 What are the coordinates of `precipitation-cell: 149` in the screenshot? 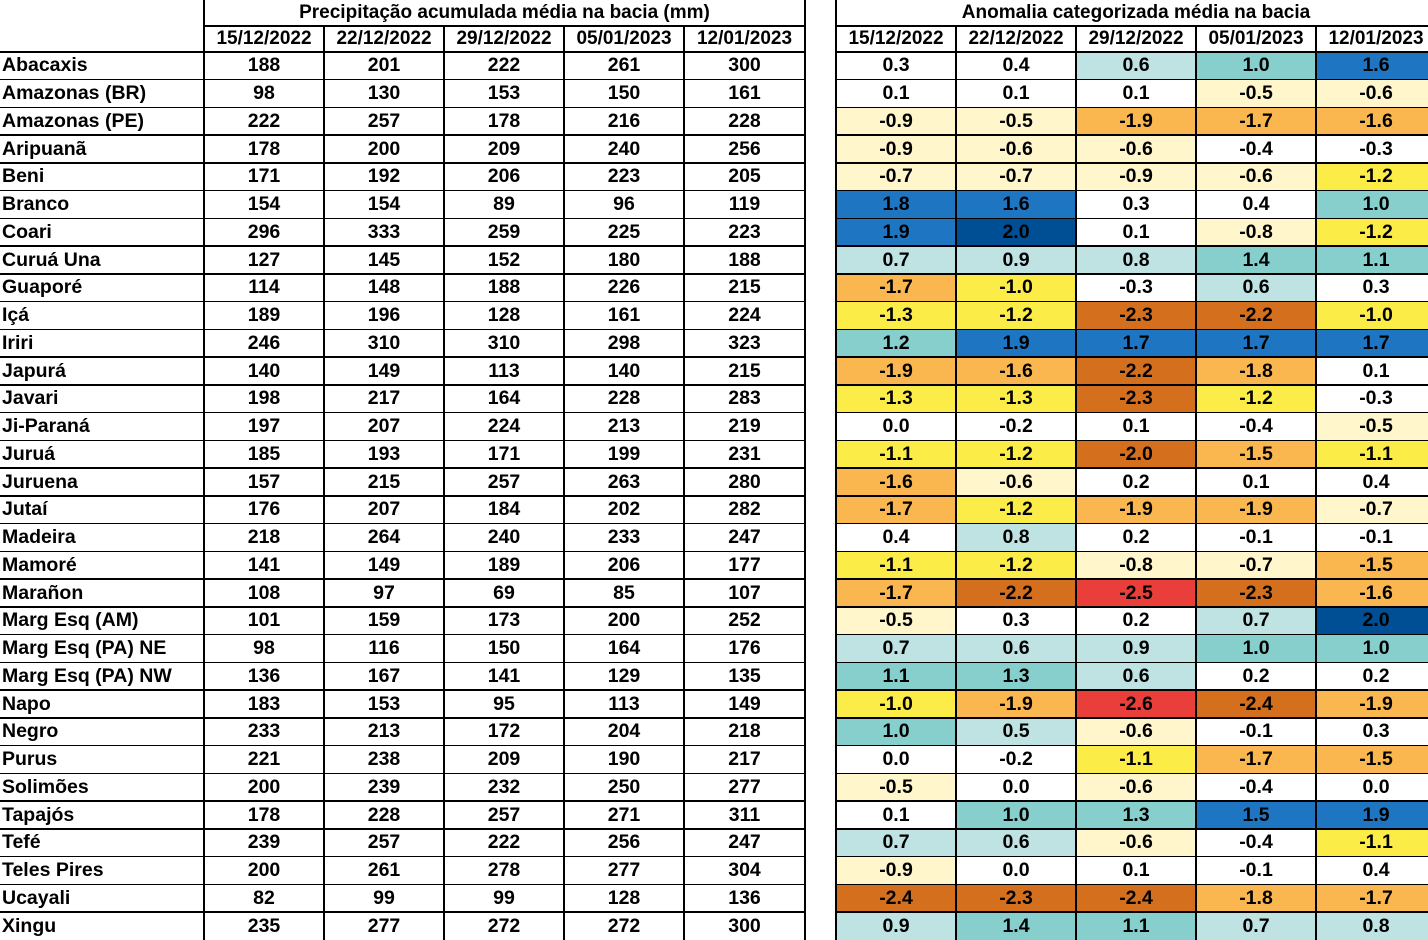 It's located at (384, 370).